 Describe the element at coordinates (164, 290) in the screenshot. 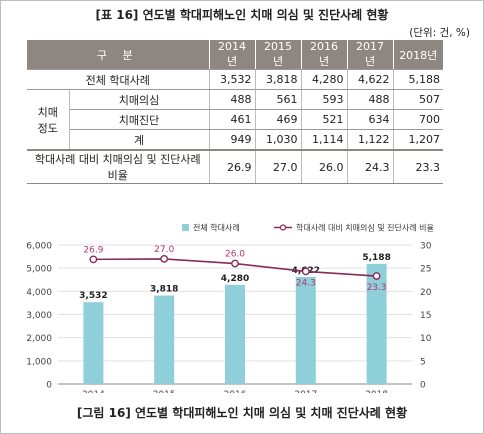

I see `bar-value-label: 3,818` at that location.